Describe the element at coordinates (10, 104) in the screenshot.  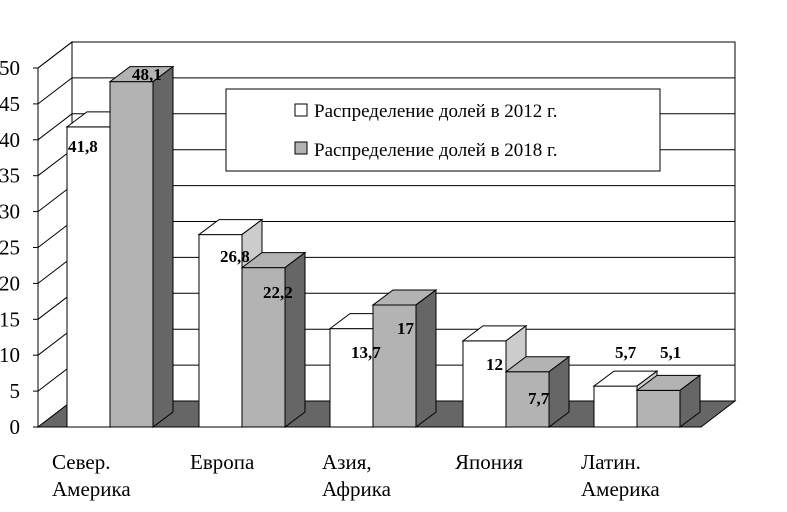
I see `y-tick-label: 45` at that location.